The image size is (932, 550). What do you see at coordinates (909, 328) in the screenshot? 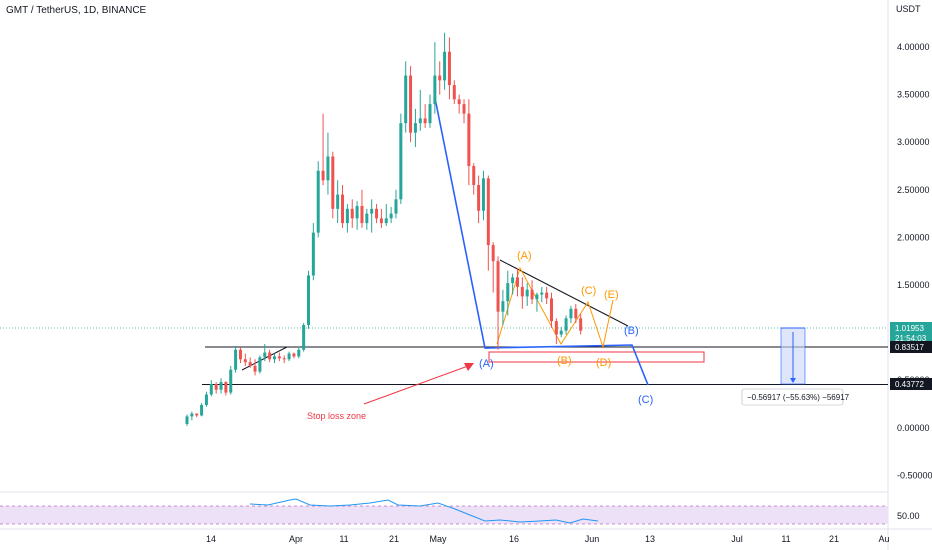
I see `last-price-value: 1.01953` at bounding box center [909, 328].